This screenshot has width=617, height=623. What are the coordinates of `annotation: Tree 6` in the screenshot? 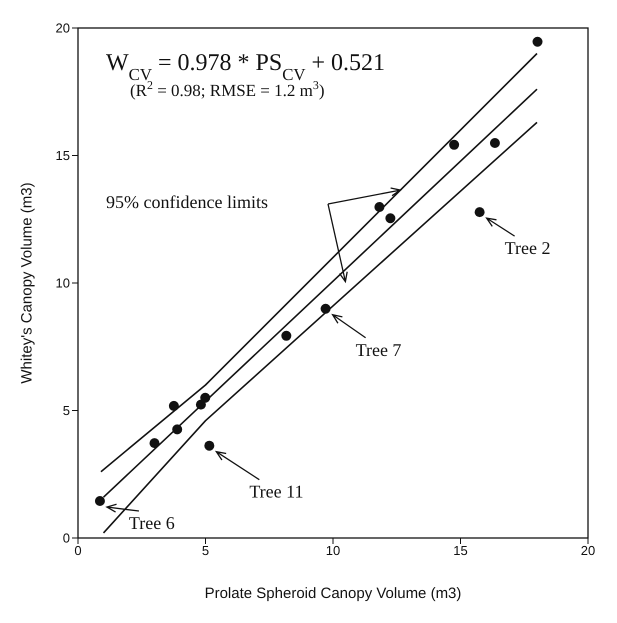 It's located at (151, 523).